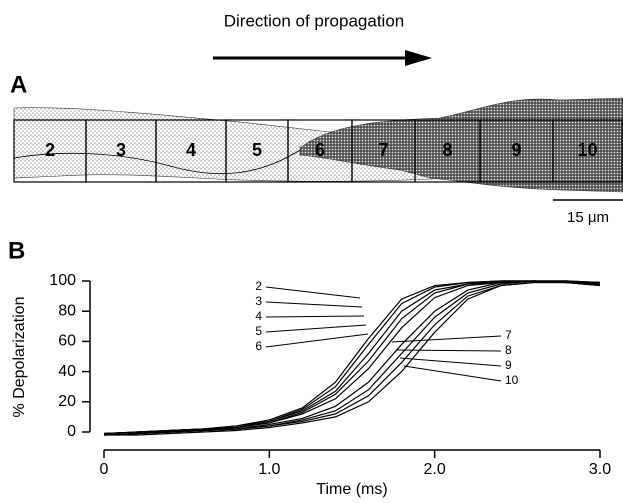  I want to click on segment-label: 2, so click(50, 150).